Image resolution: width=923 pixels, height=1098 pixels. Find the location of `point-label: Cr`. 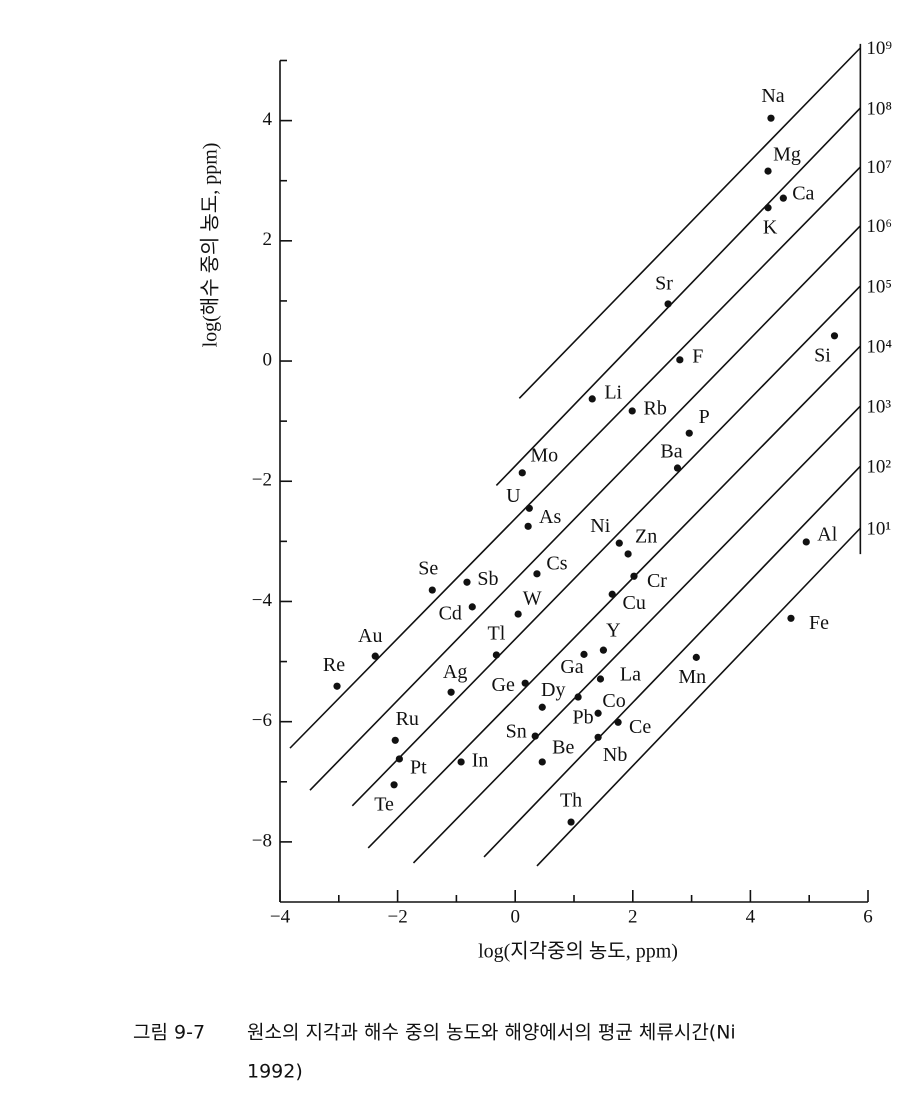

point-label: Cr is located at coordinates (657, 581).